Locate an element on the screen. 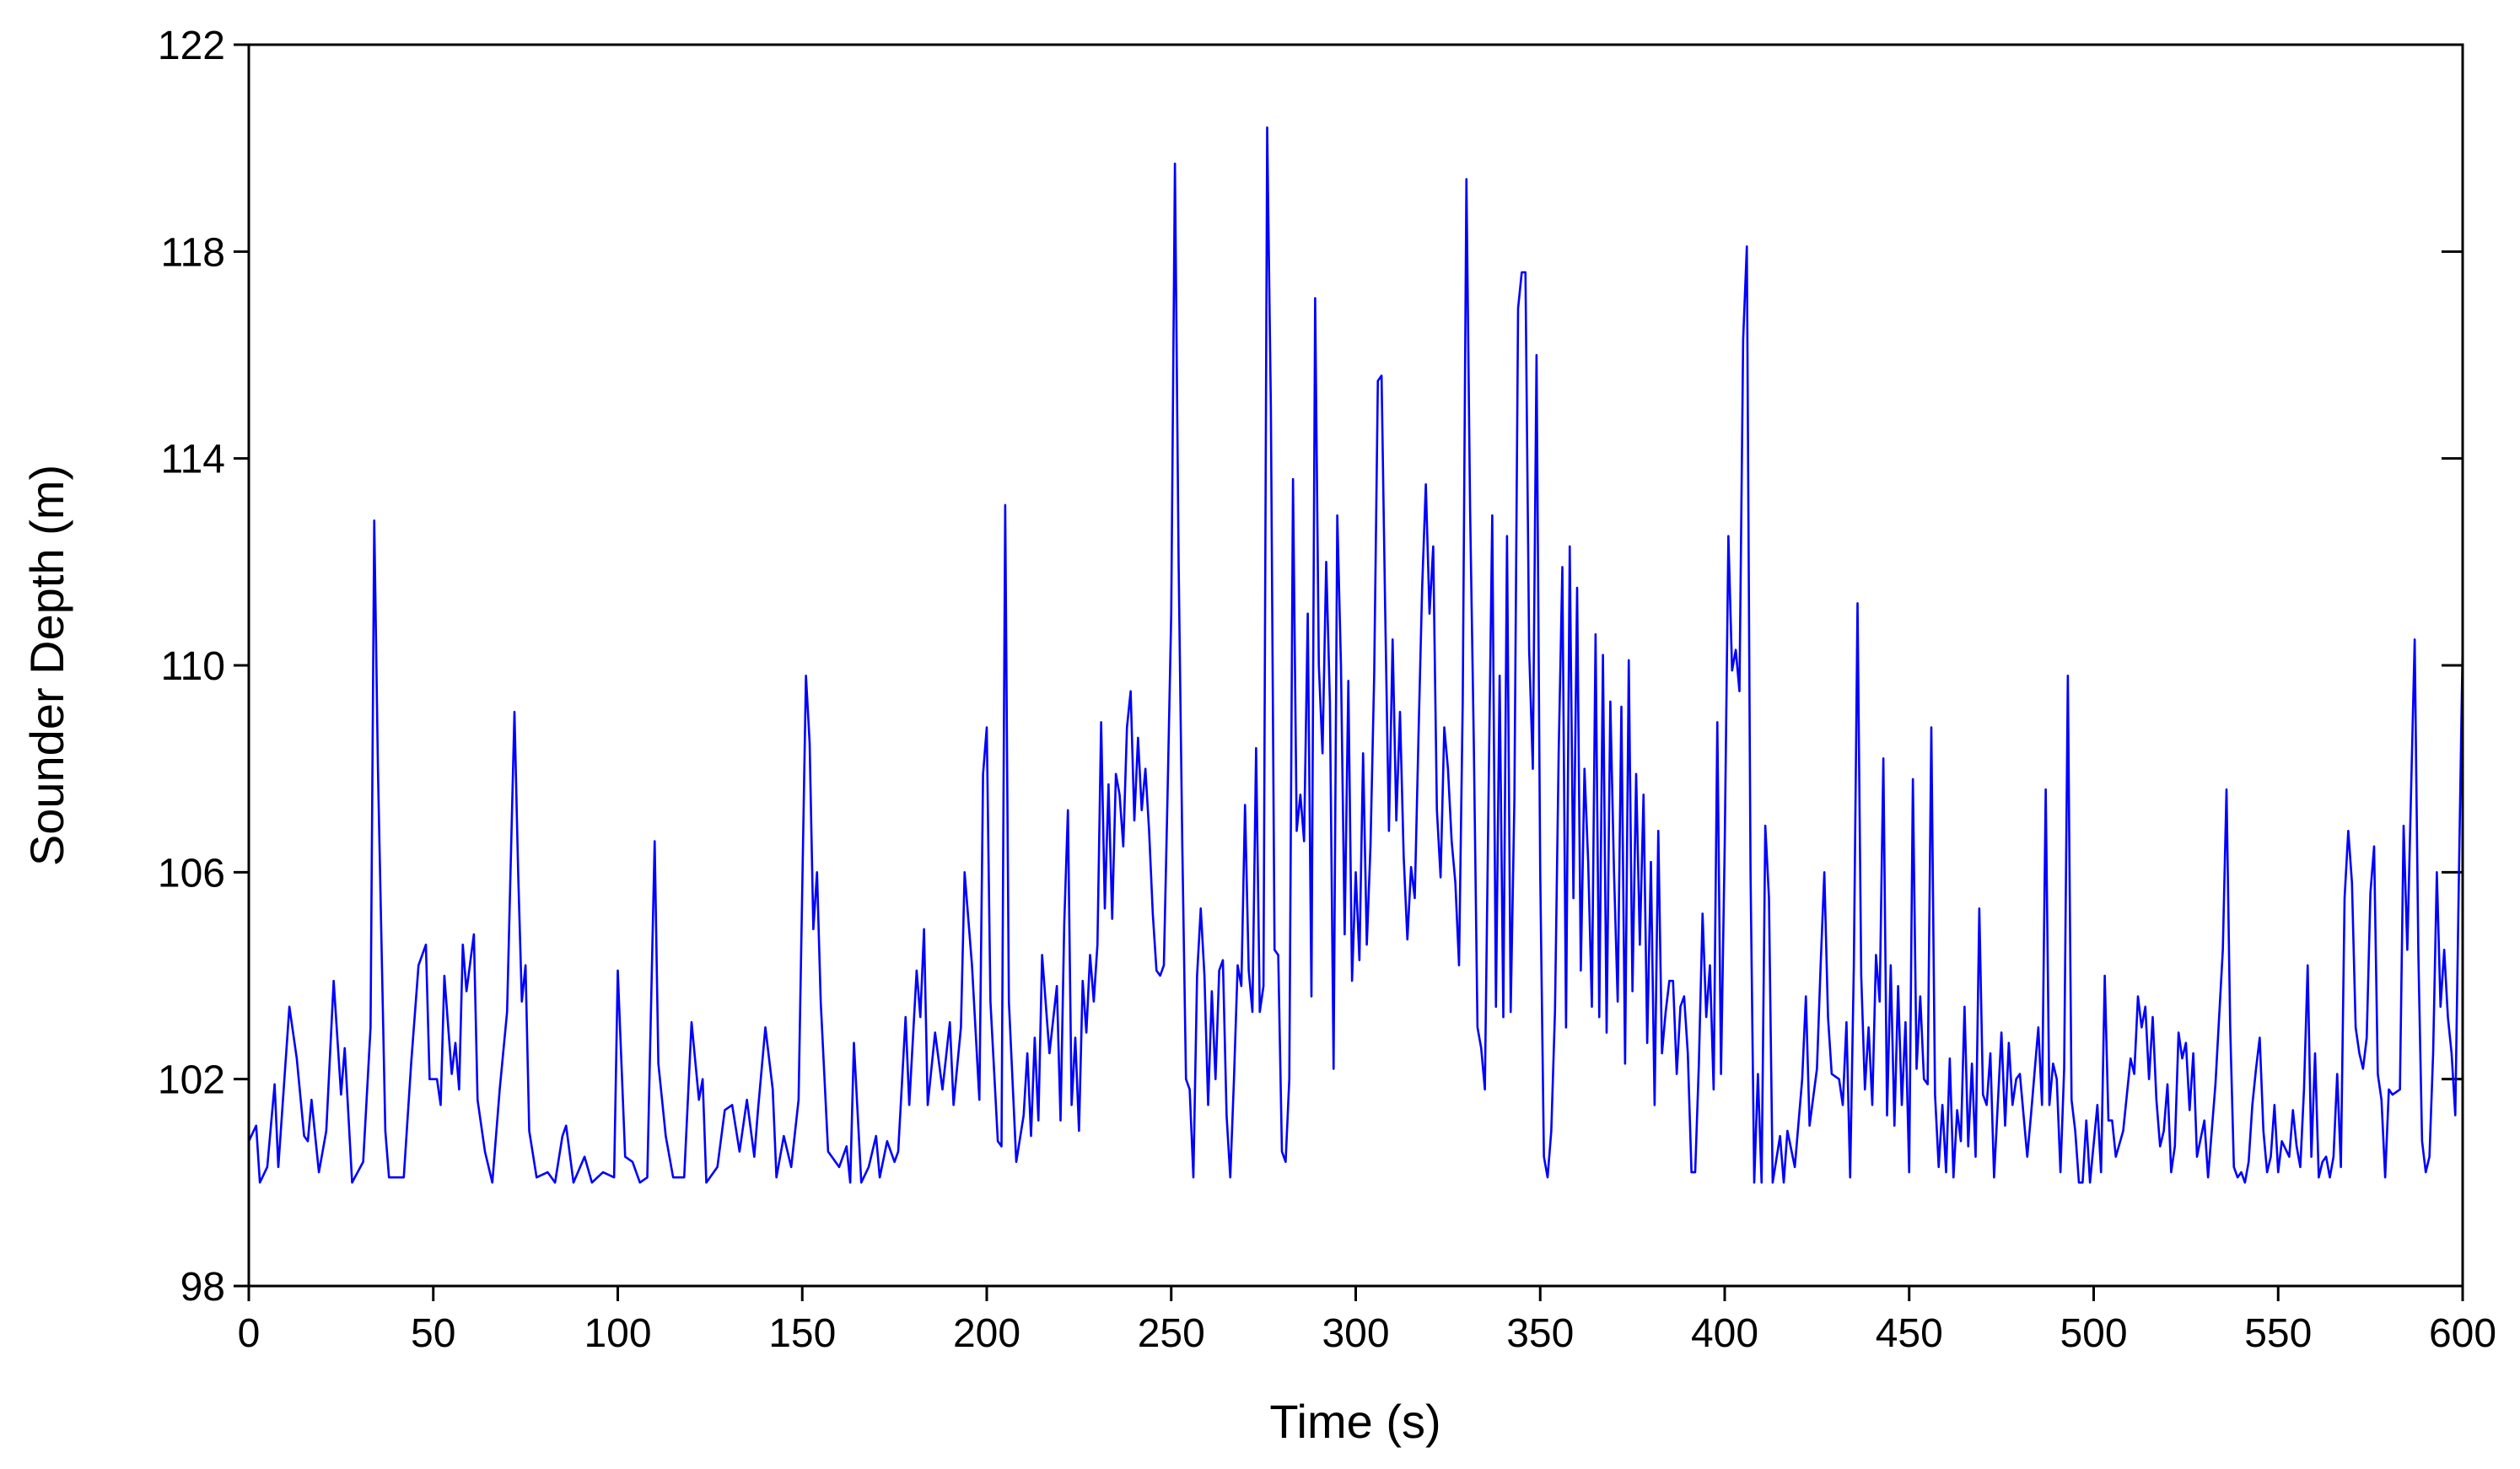  x-axis-title: Time (s) is located at coordinates (1354, 1422).